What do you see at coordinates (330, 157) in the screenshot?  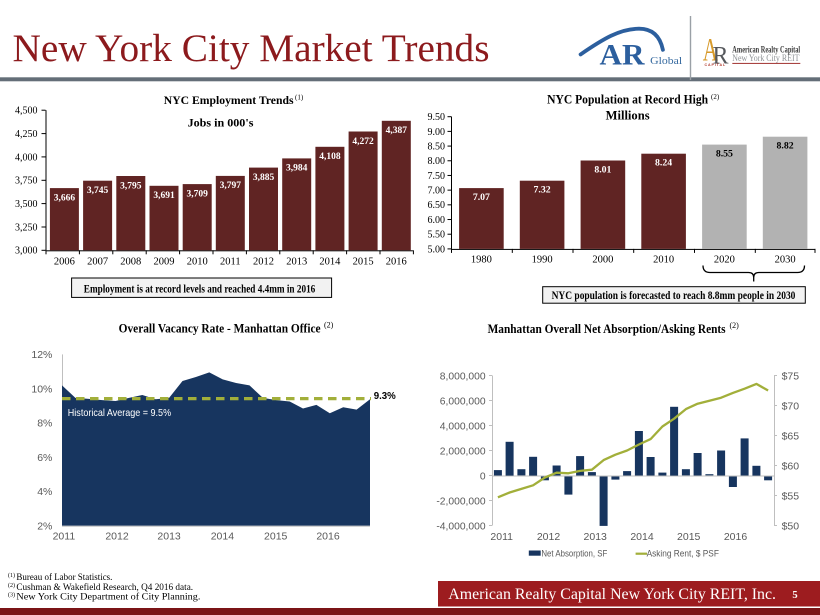 I see `svg-text: 4,108` at bounding box center [330, 157].